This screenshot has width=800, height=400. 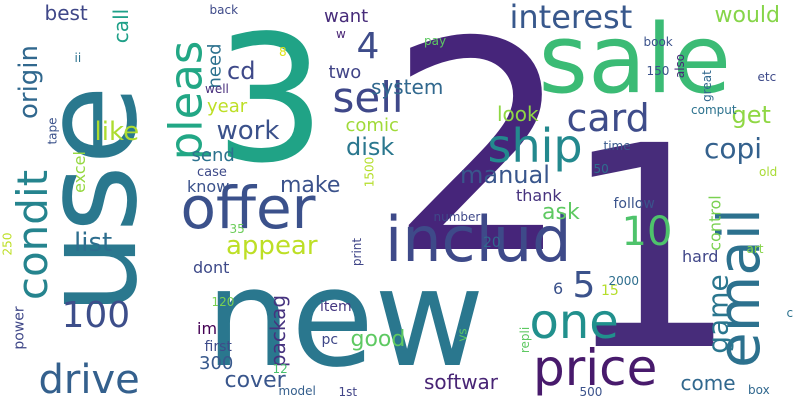 I want to click on cloud-word-book: book, so click(x=658, y=42).